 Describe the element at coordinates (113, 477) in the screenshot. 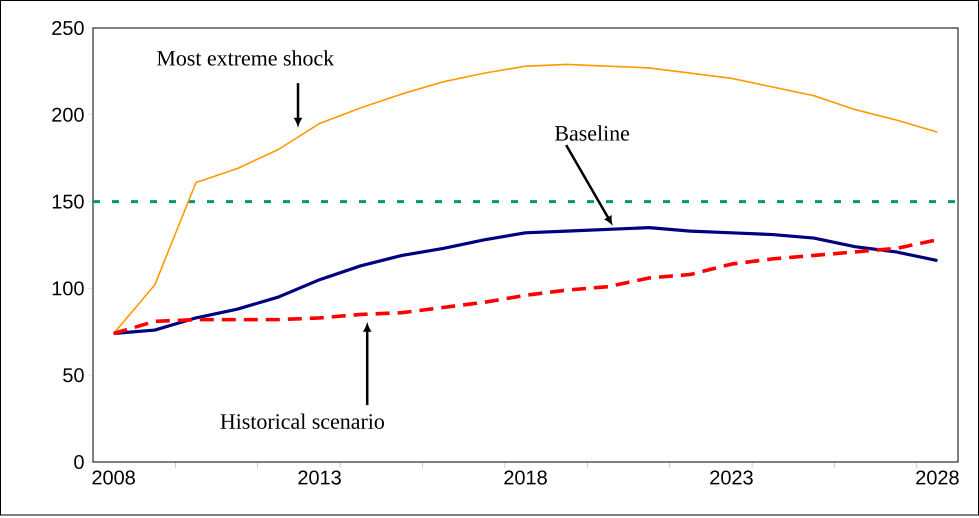

I see `x-tick-label: 2008` at that location.